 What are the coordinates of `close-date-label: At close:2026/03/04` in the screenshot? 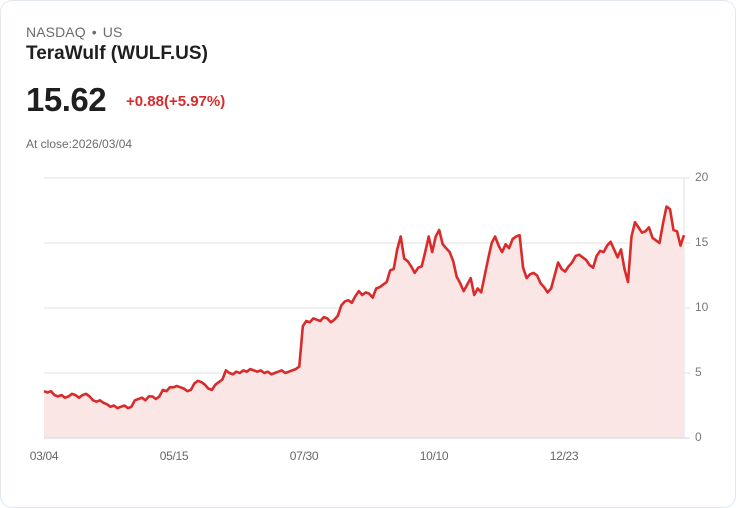 It's located at (79, 144).